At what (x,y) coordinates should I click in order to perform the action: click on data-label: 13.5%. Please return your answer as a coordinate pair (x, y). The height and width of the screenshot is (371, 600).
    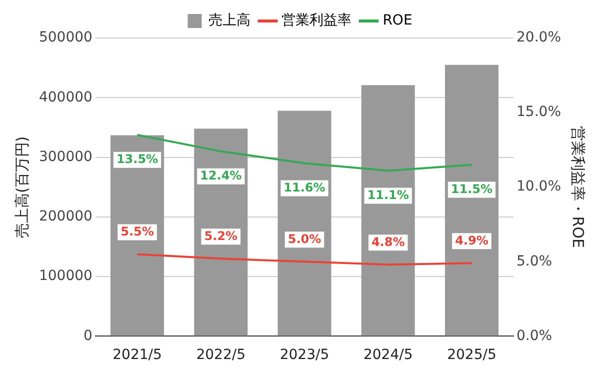
    Looking at the image, I should click on (137, 159).